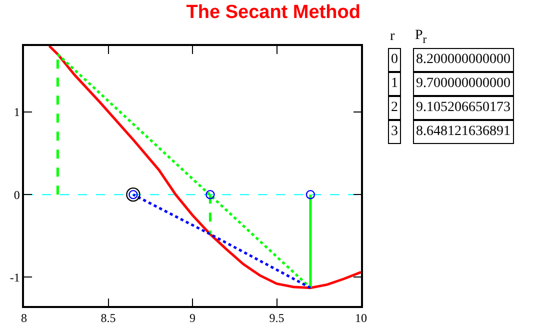 The height and width of the screenshot is (328, 536). I want to click on text: 1, so click(394, 84).